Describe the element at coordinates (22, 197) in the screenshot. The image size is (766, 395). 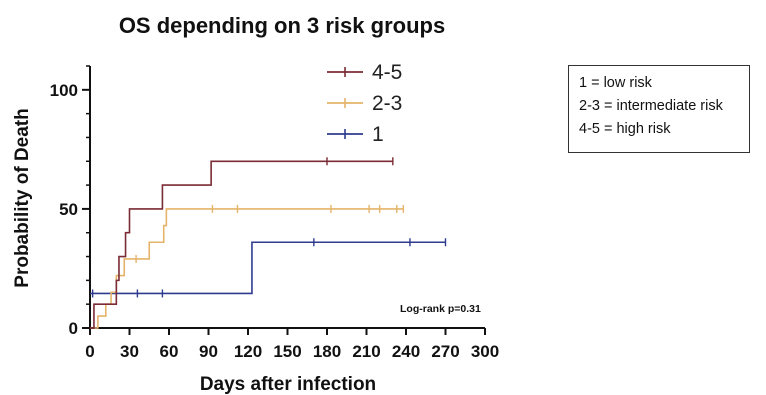
I see `y-axis-title: Probability of Death` at that location.